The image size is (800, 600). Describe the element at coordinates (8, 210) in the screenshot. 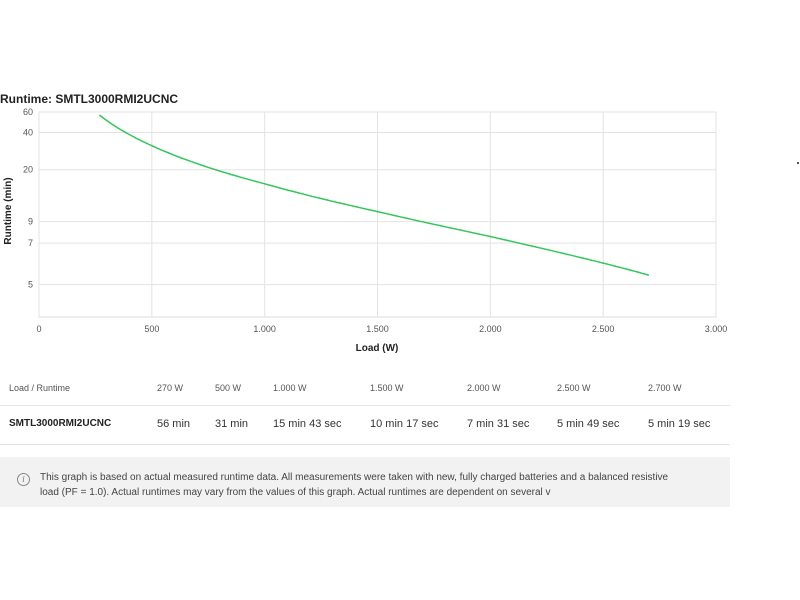

I see `y-axis-title: Runtime (min)` at that location.